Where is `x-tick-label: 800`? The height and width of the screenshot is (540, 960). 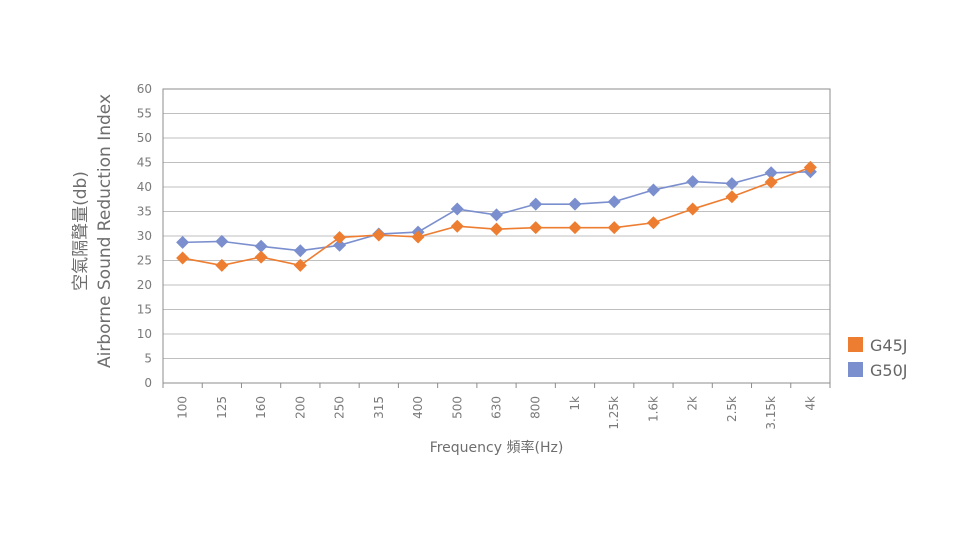 x-tick-label: 800 is located at coordinates (536, 407).